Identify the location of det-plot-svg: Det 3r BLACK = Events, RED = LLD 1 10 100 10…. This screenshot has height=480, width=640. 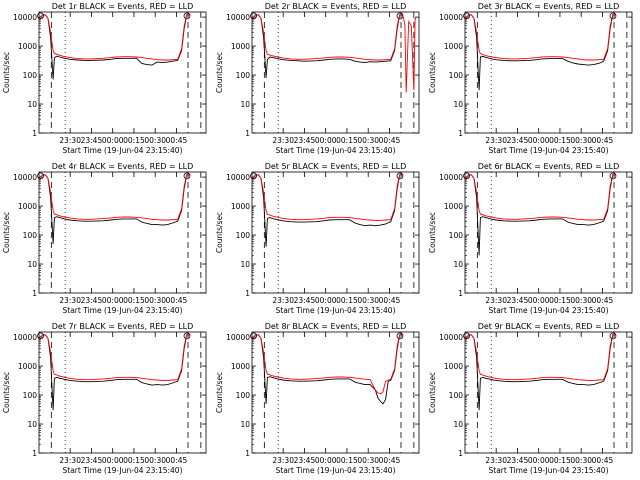
(530, 78).